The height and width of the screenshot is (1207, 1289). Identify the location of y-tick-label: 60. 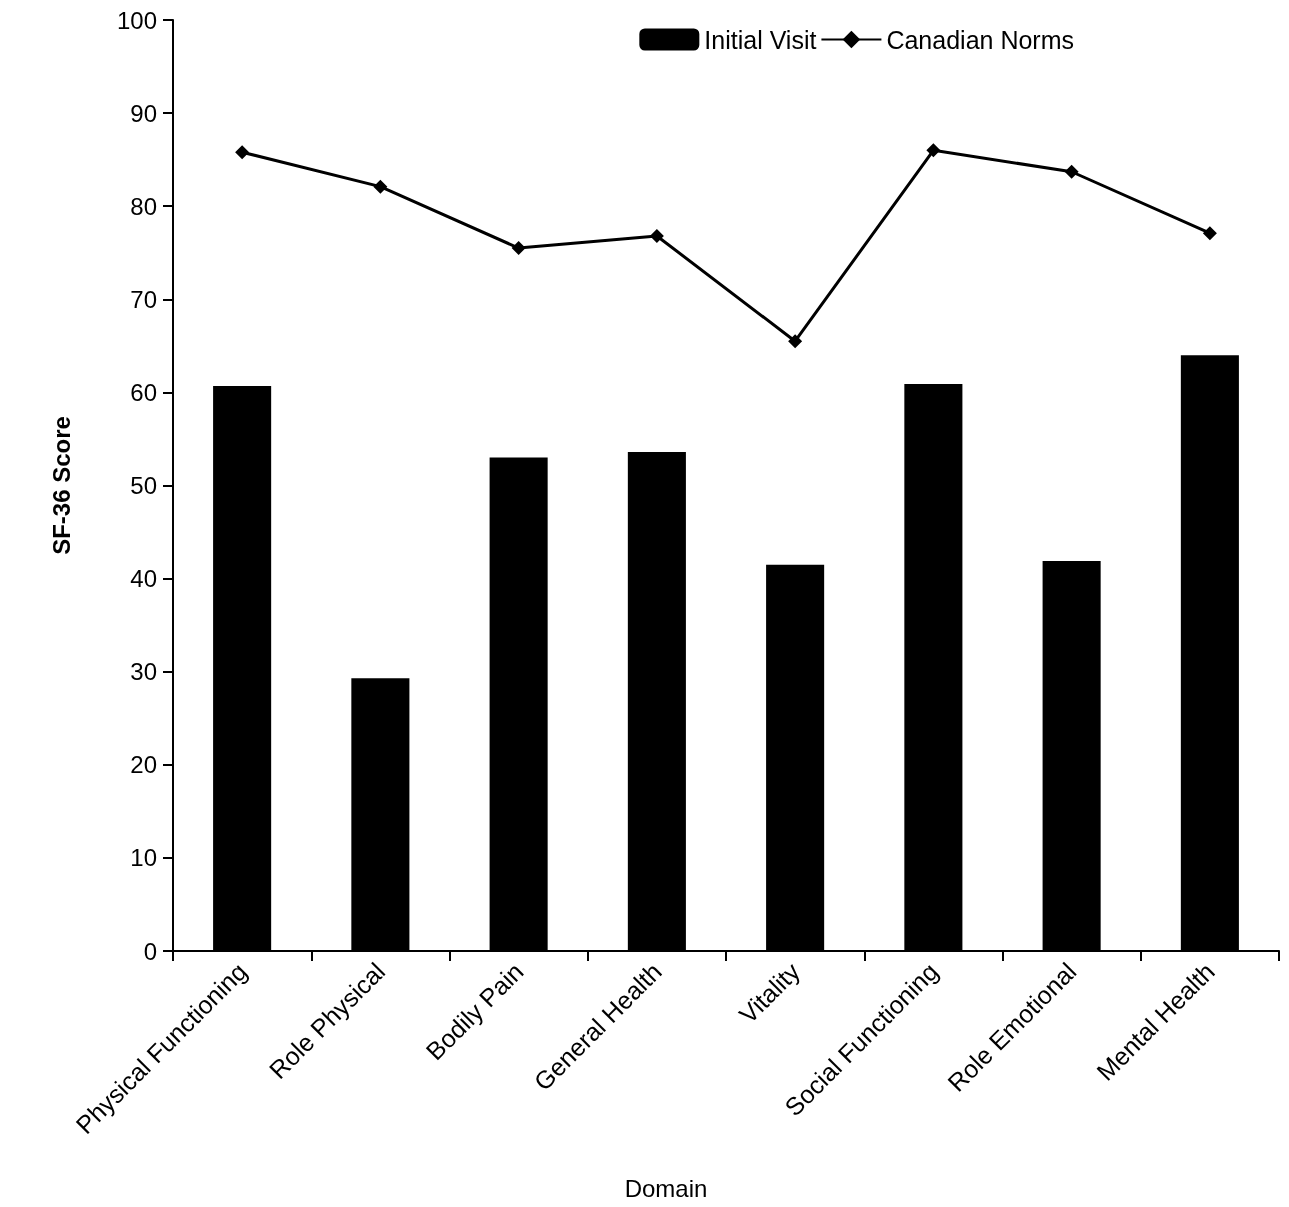
(143, 392).